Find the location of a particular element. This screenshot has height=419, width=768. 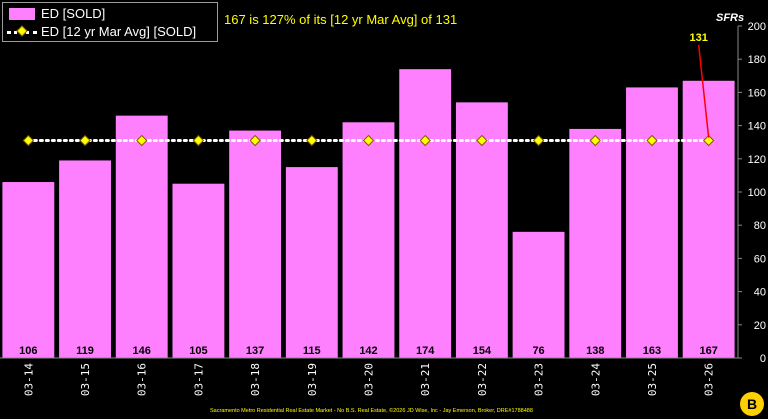

x-tick-label-03-24: 03-24 is located at coordinates (595, 379).